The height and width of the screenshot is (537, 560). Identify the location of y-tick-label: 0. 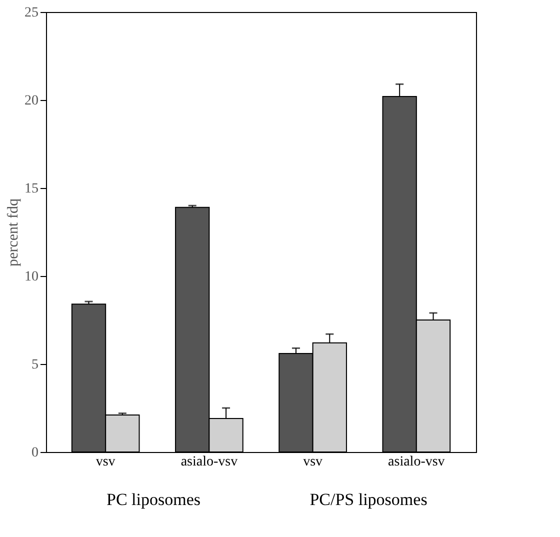
(35, 453).